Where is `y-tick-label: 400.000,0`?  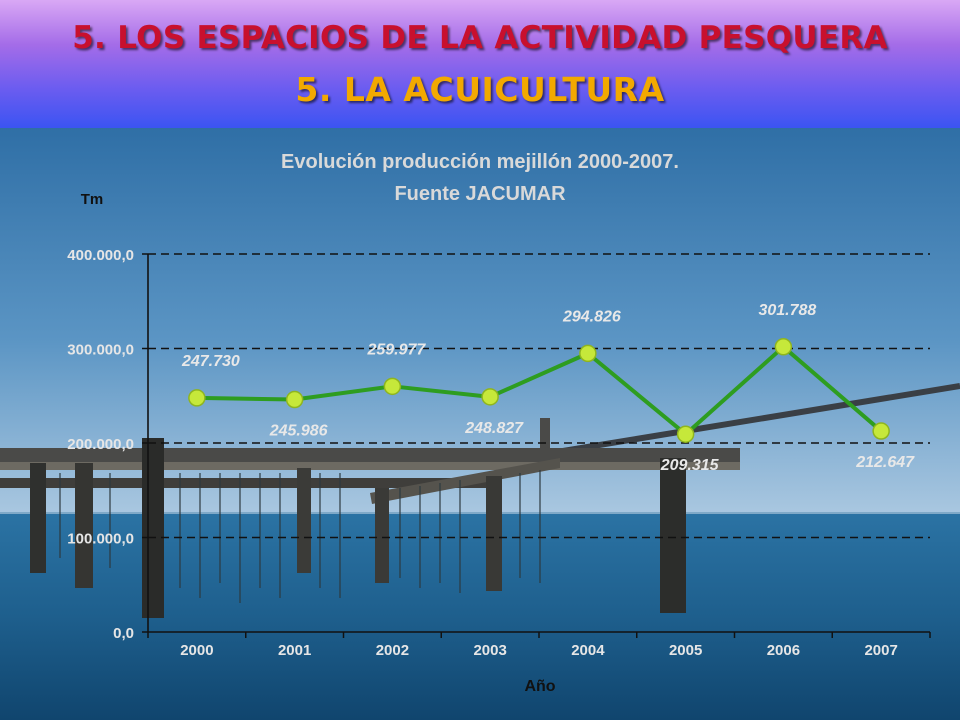
y-tick-label: 400.000,0 is located at coordinates (100, 255).